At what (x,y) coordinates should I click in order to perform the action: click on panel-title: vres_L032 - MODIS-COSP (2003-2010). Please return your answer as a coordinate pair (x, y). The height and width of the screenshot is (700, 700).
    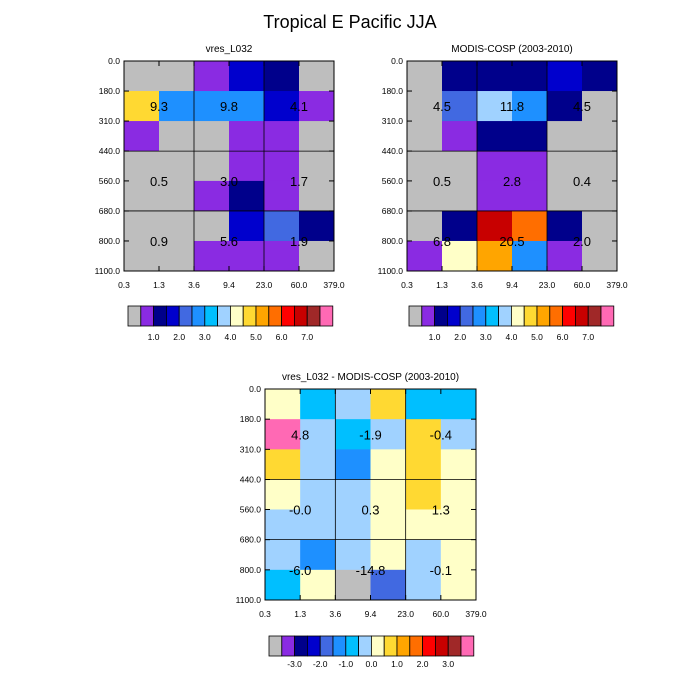
    Looking at the image, I should click on (370, 377).